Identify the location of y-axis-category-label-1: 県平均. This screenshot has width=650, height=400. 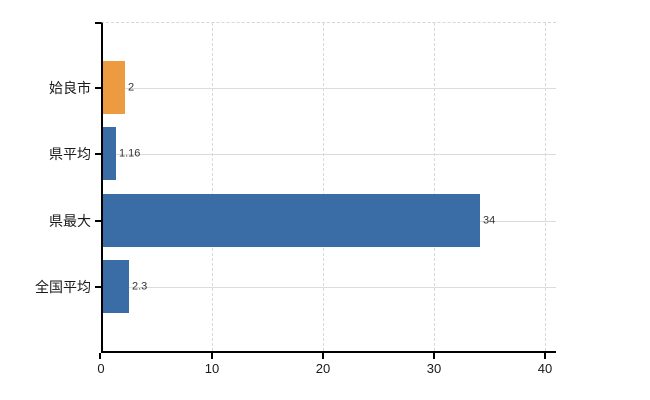
(70, 154).